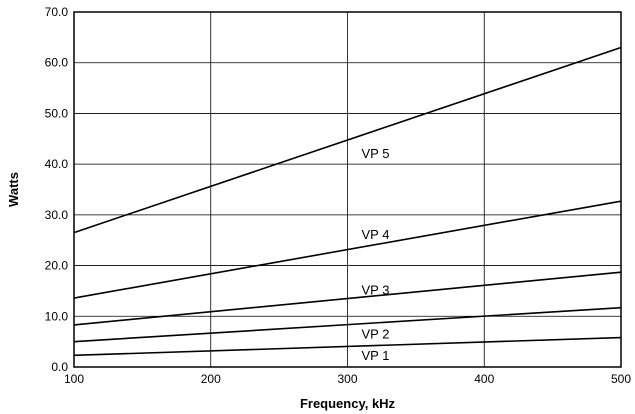  Describe the element at coordinates (57, 164) in the screenshot. I see `y-tick-label: 40.0` at that location.